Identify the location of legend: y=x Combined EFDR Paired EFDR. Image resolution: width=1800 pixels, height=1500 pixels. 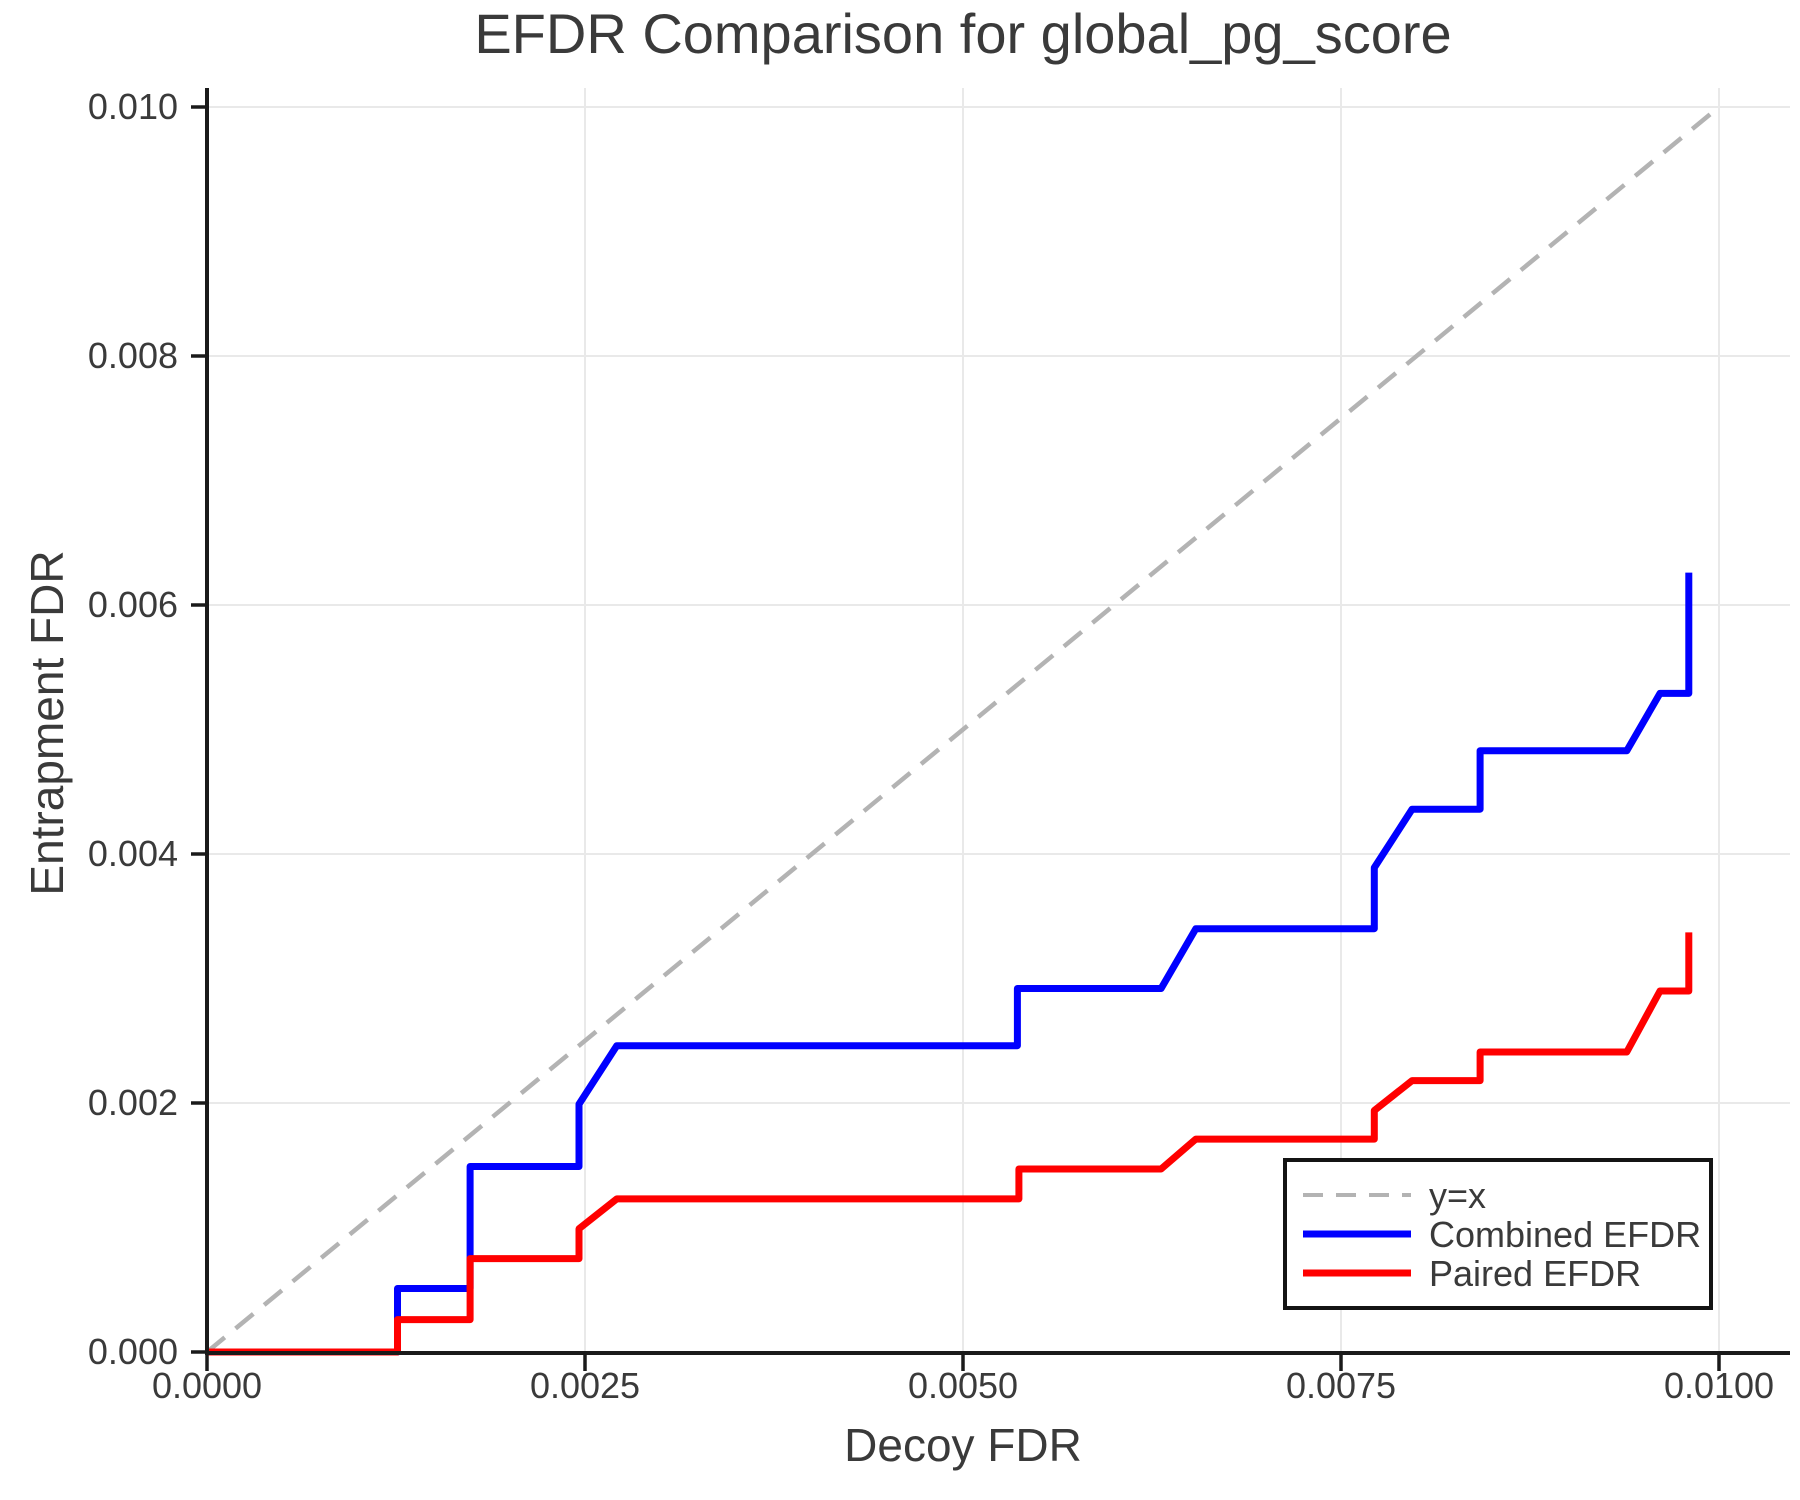
(1498, 1234).